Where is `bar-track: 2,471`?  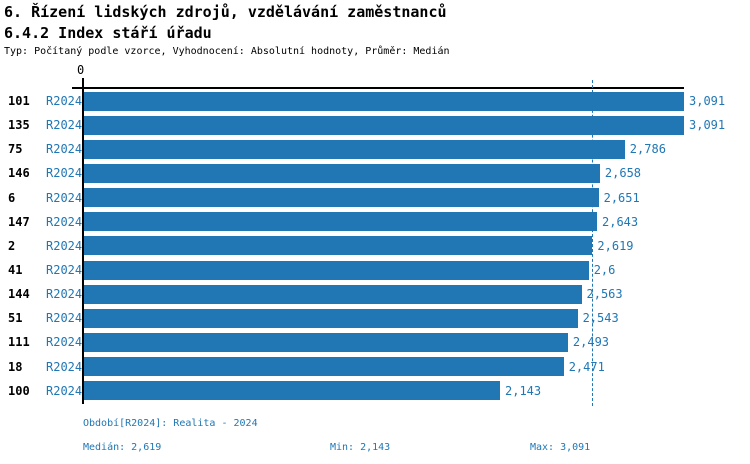 bar-track: 2,471 is located at coordinates (417, 367).